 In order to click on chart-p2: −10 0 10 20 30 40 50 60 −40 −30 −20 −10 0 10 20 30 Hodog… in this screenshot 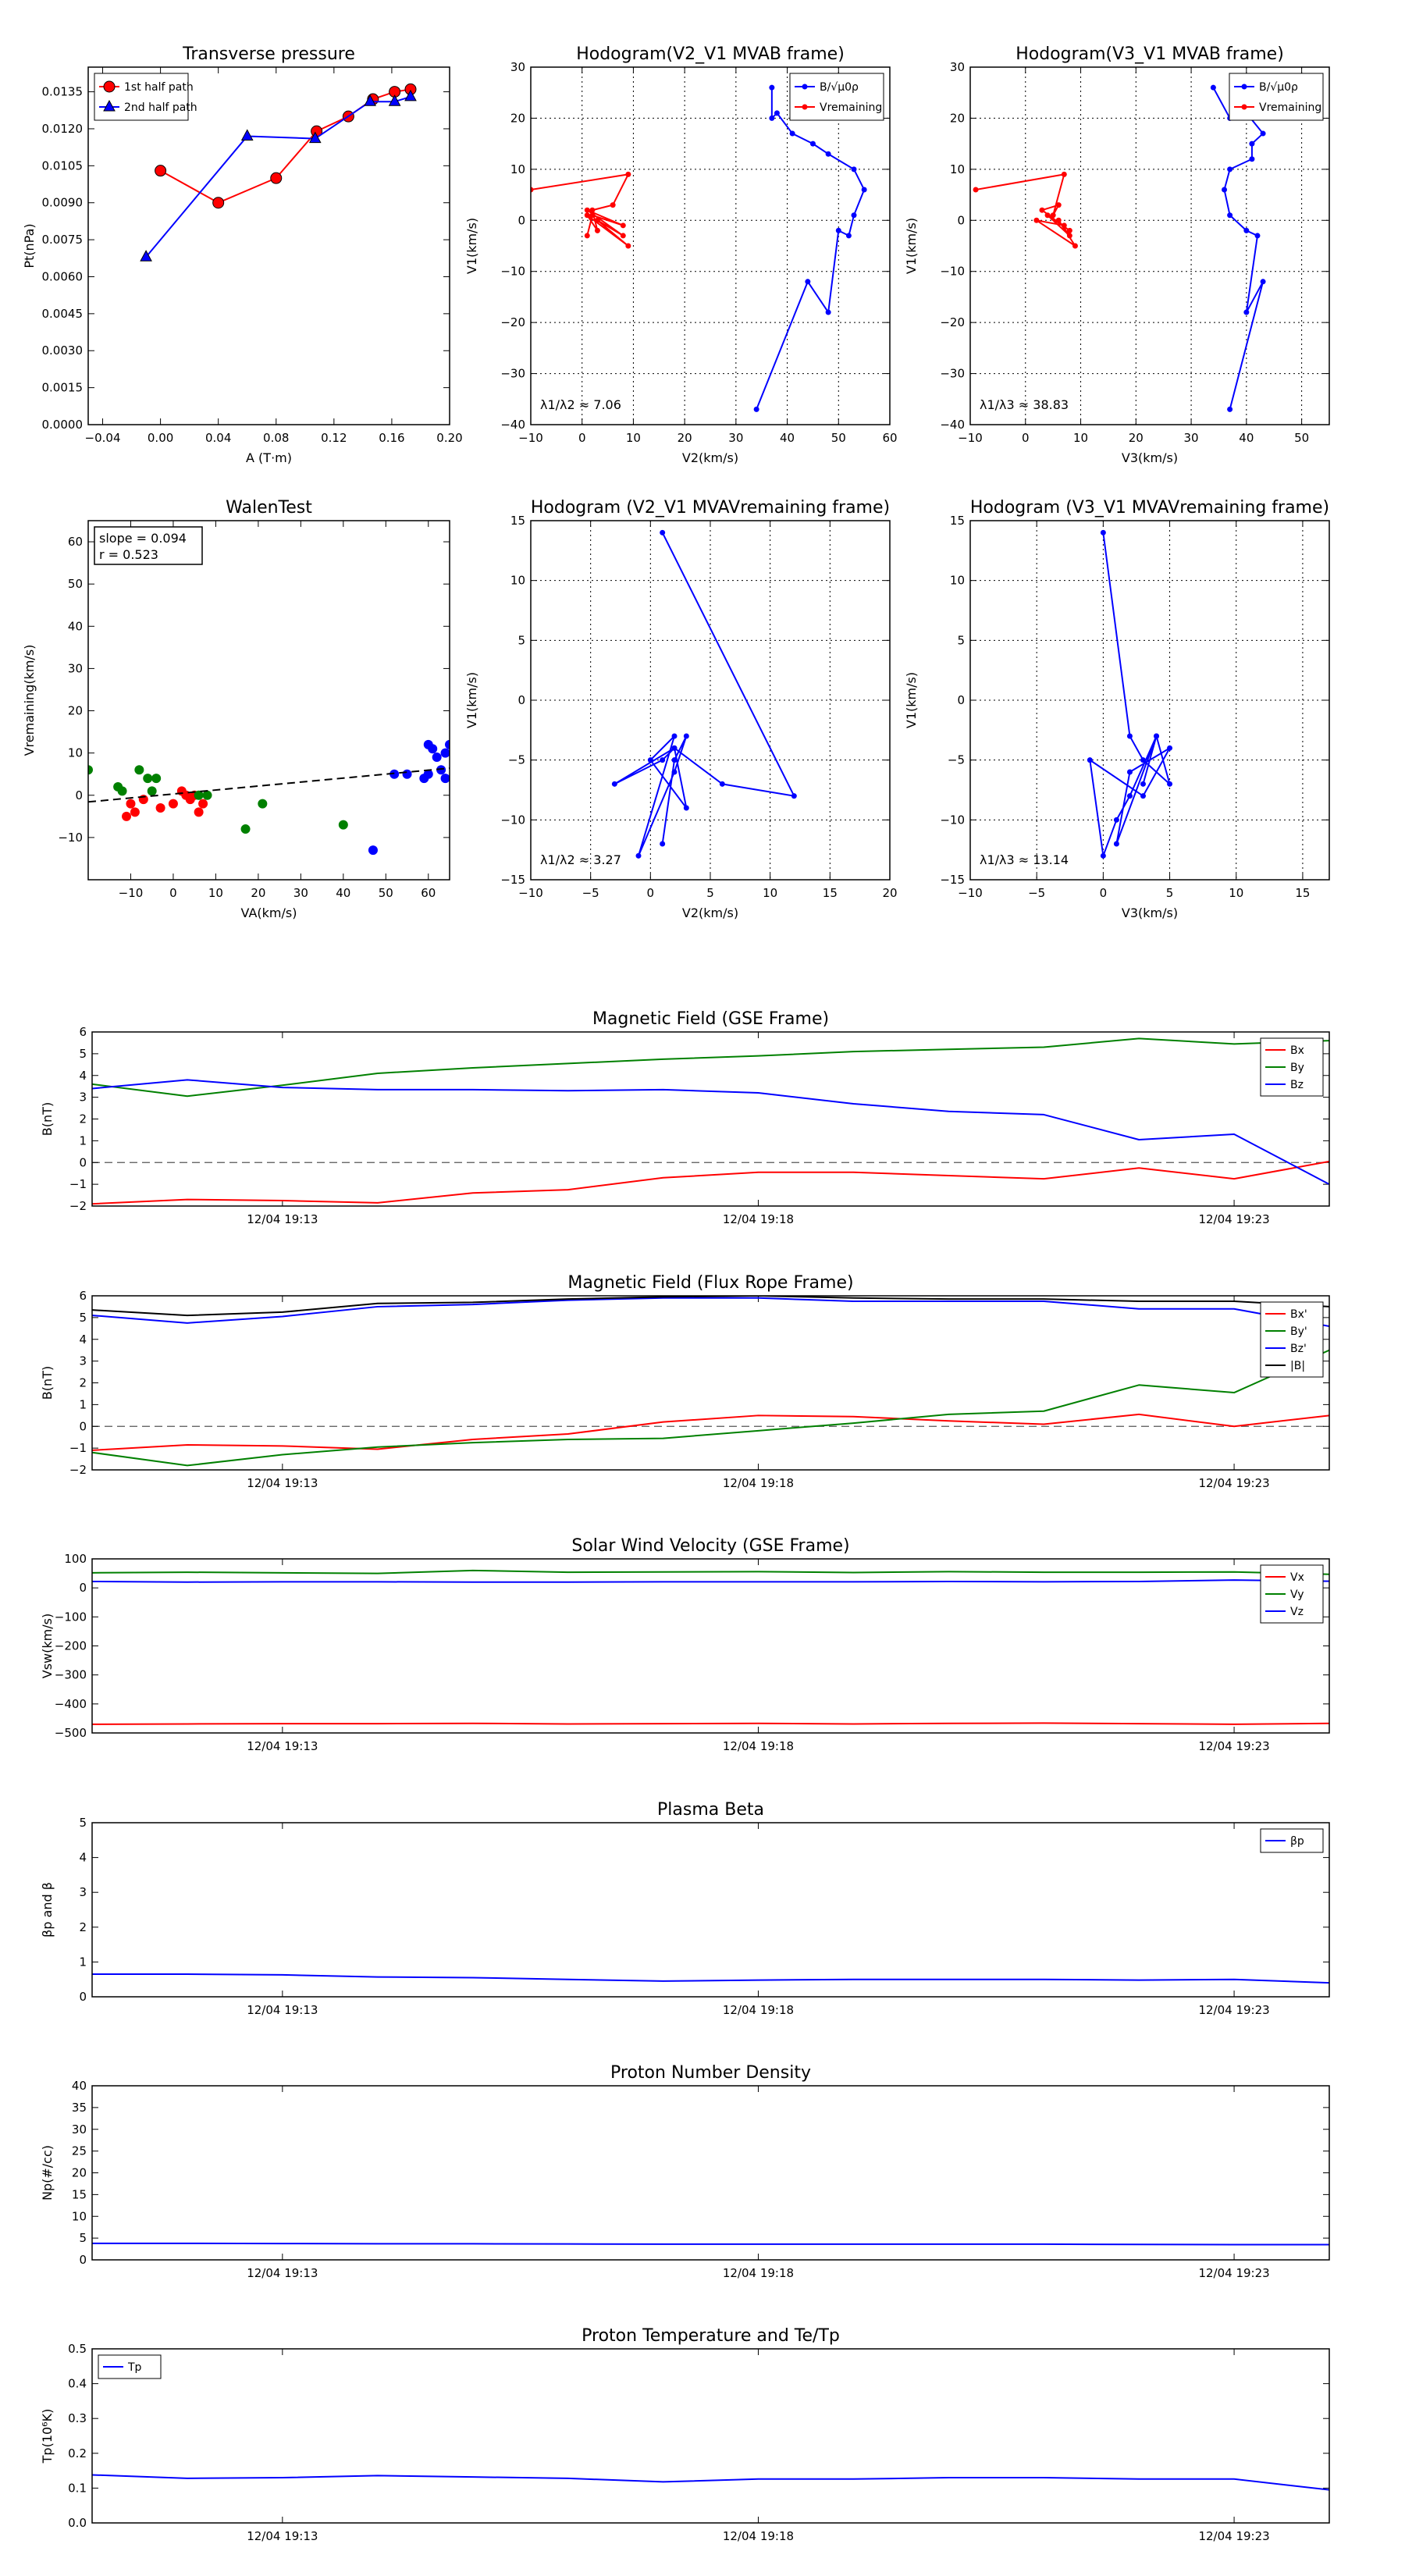, I will do `click(681, 255)`.